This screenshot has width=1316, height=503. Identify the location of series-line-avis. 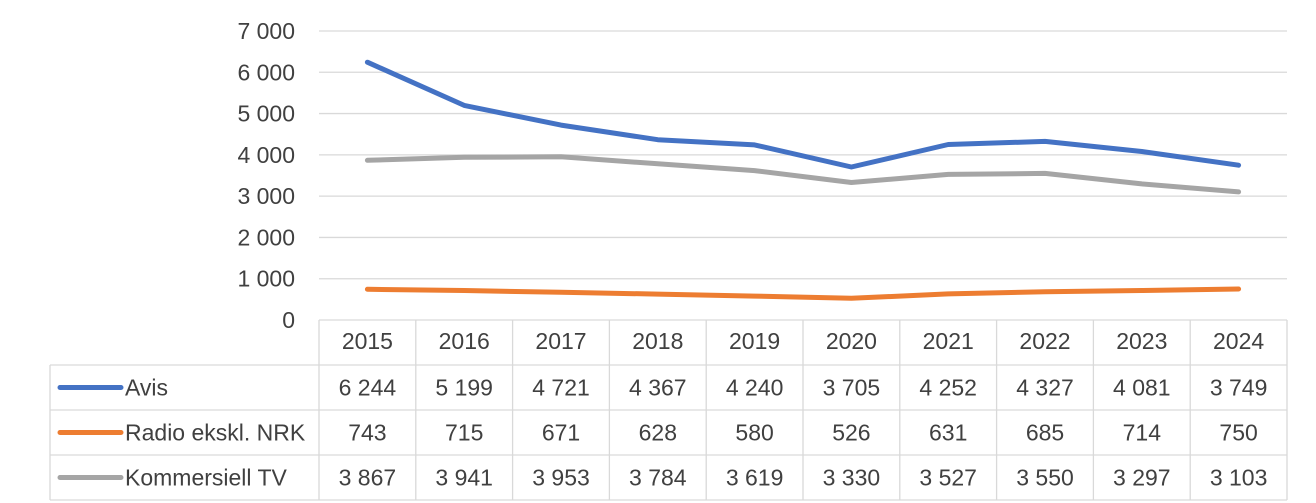
(803, 114).